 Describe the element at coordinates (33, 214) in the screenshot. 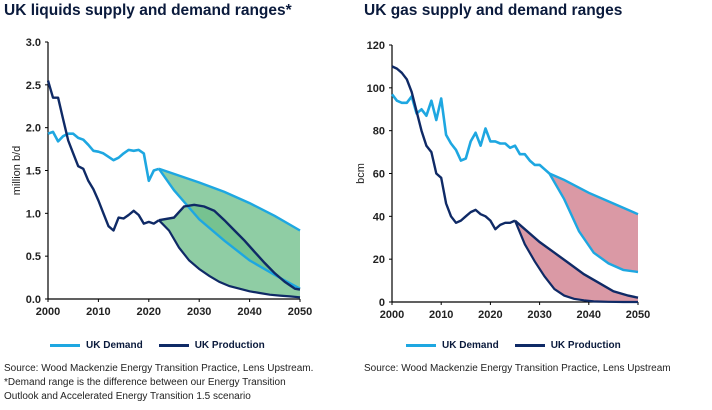

I see `y-tick-label: 1.0` at that location.